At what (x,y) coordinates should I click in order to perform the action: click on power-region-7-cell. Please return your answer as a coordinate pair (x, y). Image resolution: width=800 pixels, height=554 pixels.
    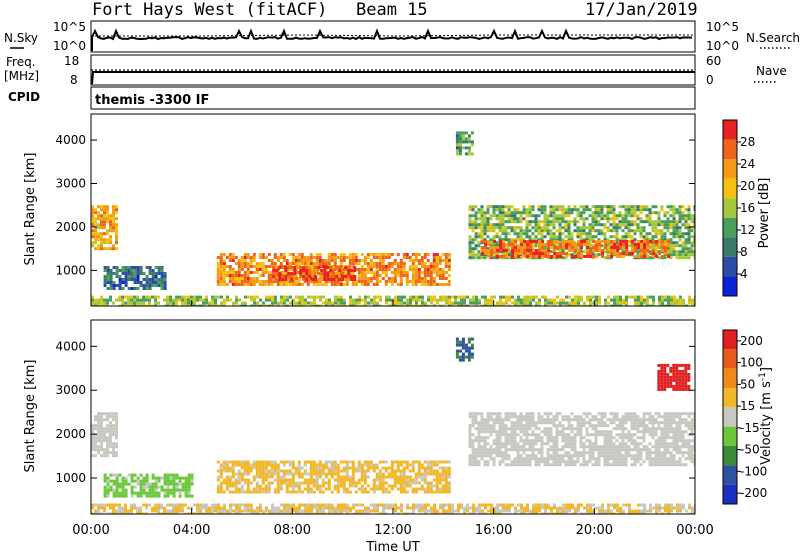
    Looking at the image, I should click on (466, 133).